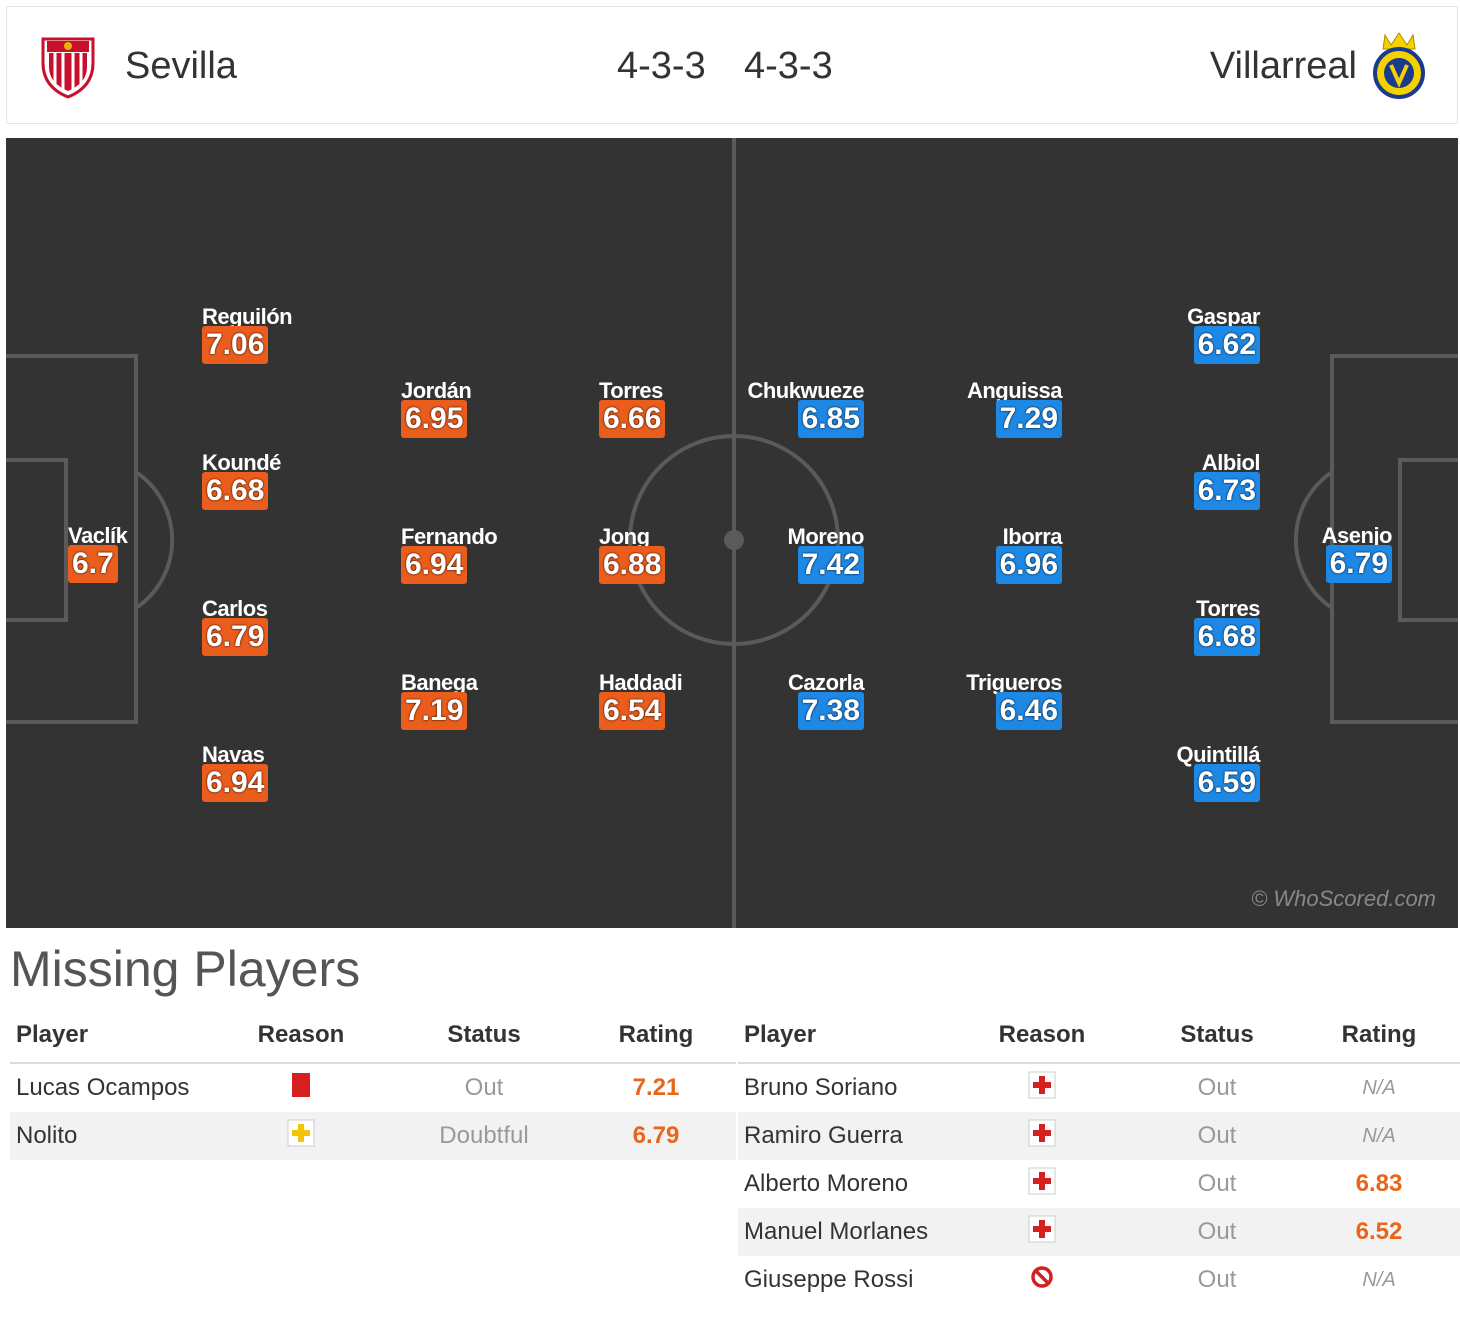  Describe the element at coordinates (434, 565) in the screenshot. I see `player-rating: 6.94` at that location.